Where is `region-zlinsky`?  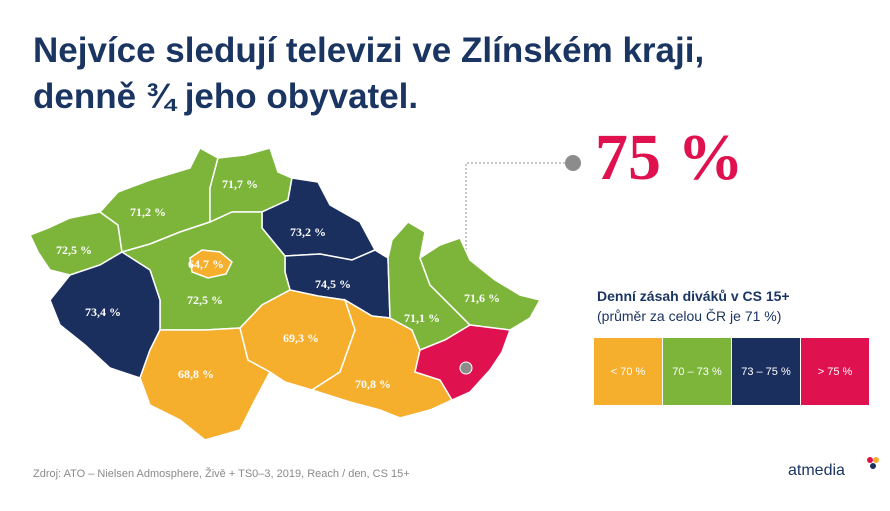
region-zlinsky is located at coordinates (463, 362).